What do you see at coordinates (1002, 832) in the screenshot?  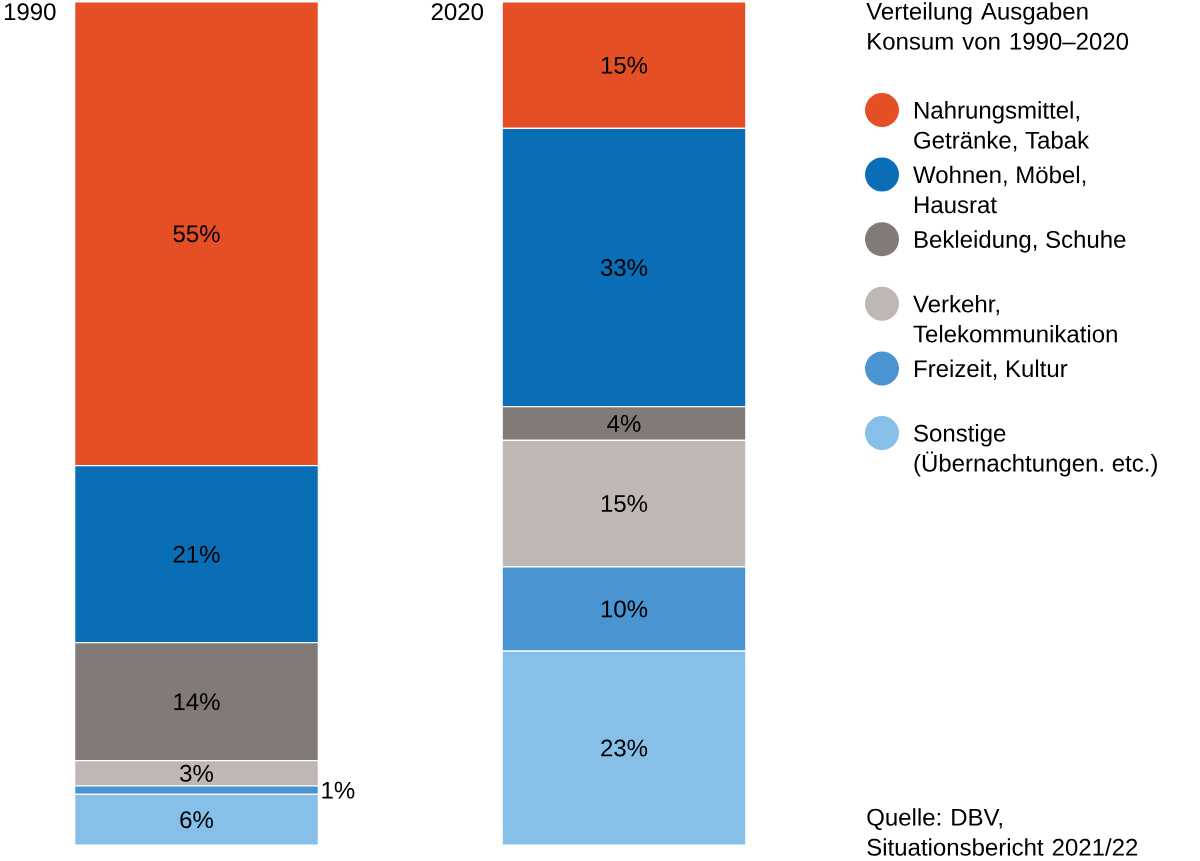 I see `source-note: Quelle: DBV, Situationsbericht 2021/22` at bounding box center [1002, 832].